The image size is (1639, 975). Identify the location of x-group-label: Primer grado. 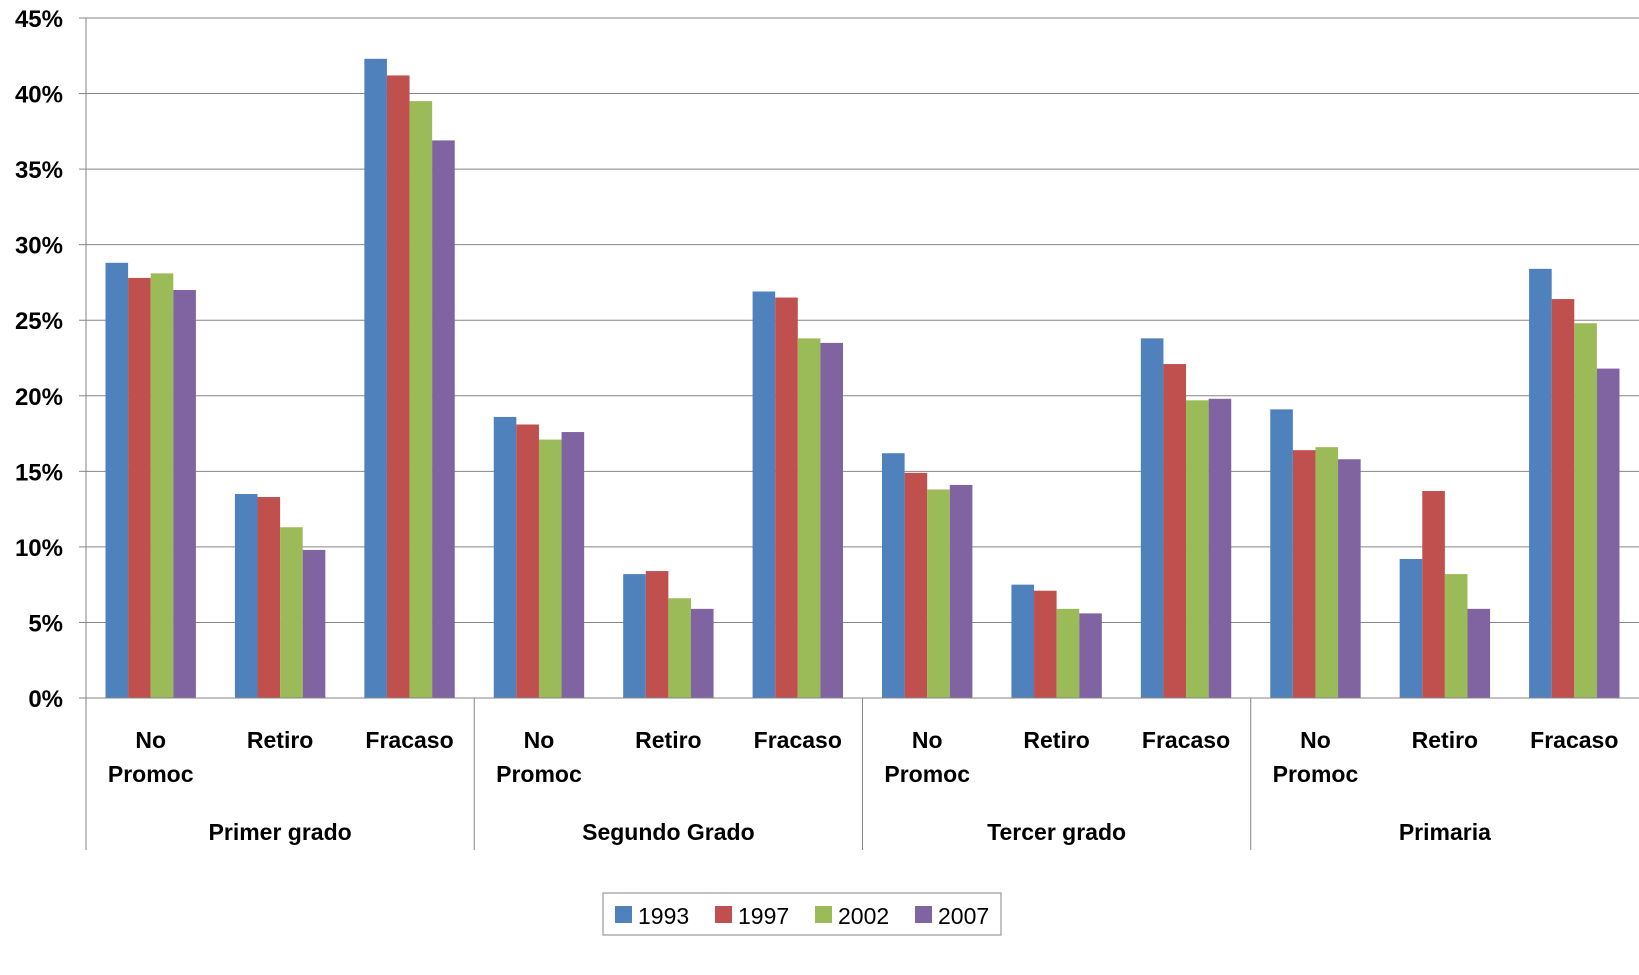
(280, 832).